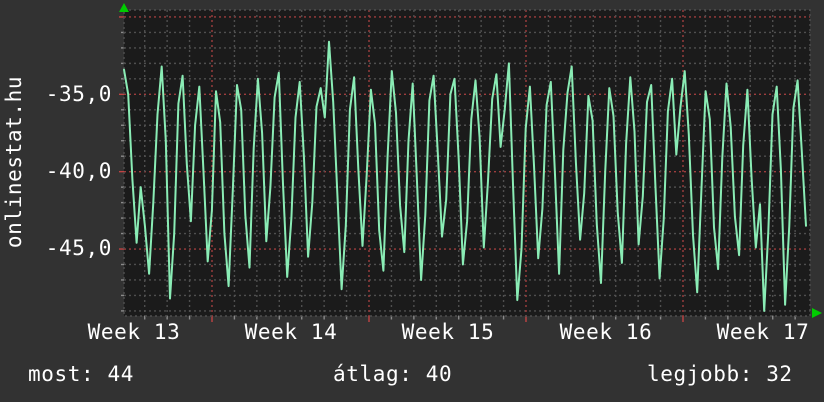 Image resolution: width=824 pixels, height=402 pixels. I want to click on x-axis-label-week13: Week 13, so click(134, 332).